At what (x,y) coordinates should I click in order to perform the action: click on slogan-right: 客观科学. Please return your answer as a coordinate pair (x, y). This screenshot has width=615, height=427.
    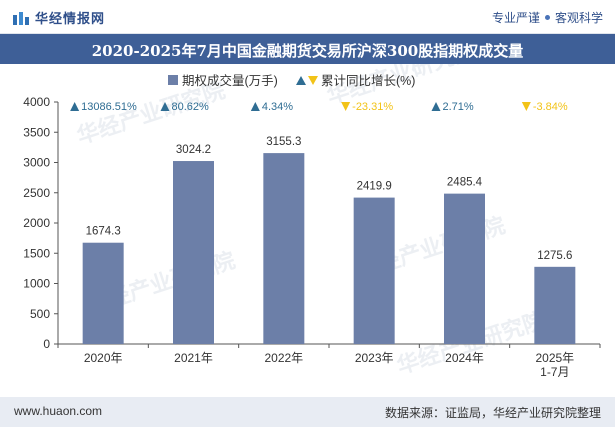
    Looking at the image, I should click on (578, 18).